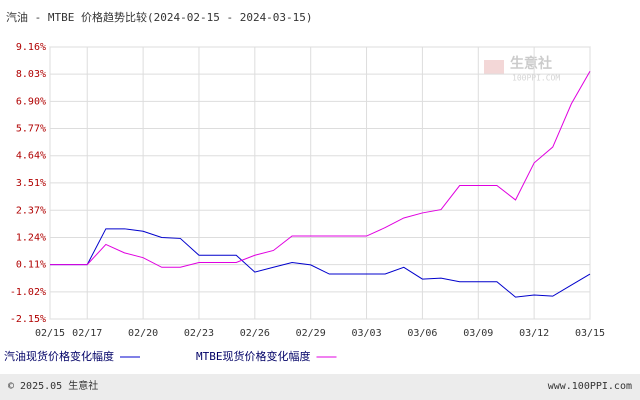  Describe the element at coordinates (53, 385) in the screenshot. I see `footer-left: © 2025.05 生意社` at that location.